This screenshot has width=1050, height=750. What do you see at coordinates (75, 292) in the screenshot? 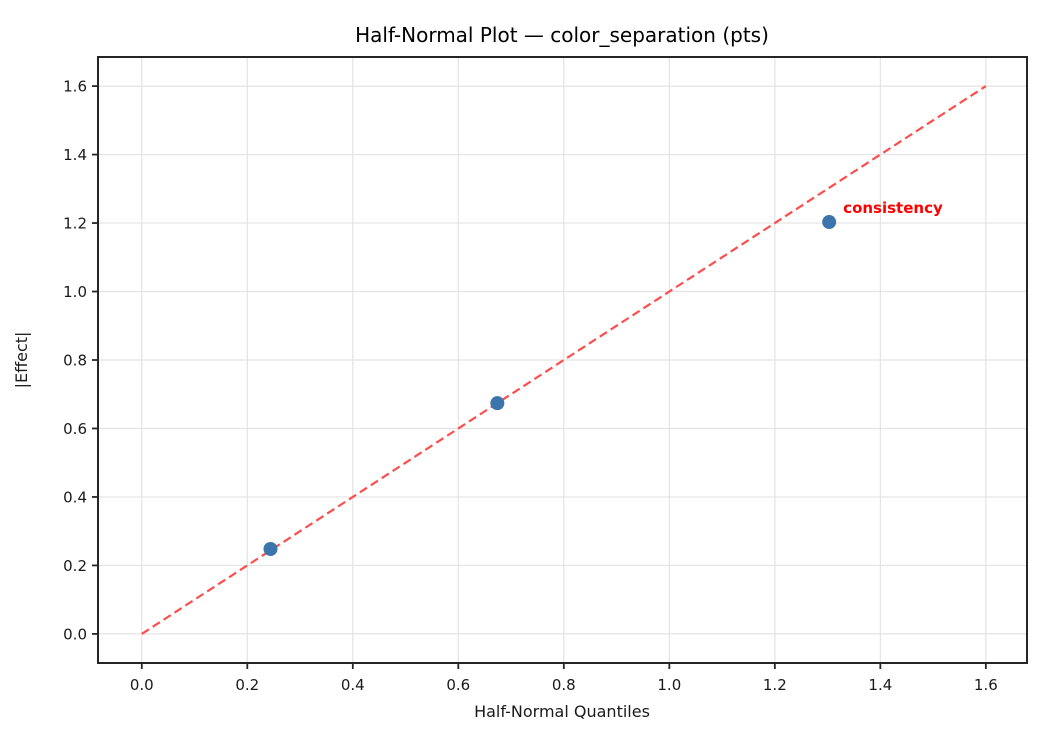
I see `y-tick-label: 1.0` at bounding box center [75, 292].